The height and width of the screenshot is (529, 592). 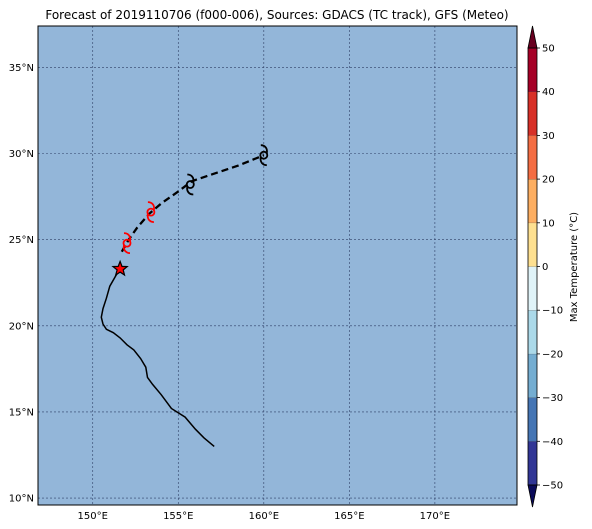 I want to click on longitude-labels: 150°E 155°E 160°E 165°E 170°E, so click(x=264, y=516).